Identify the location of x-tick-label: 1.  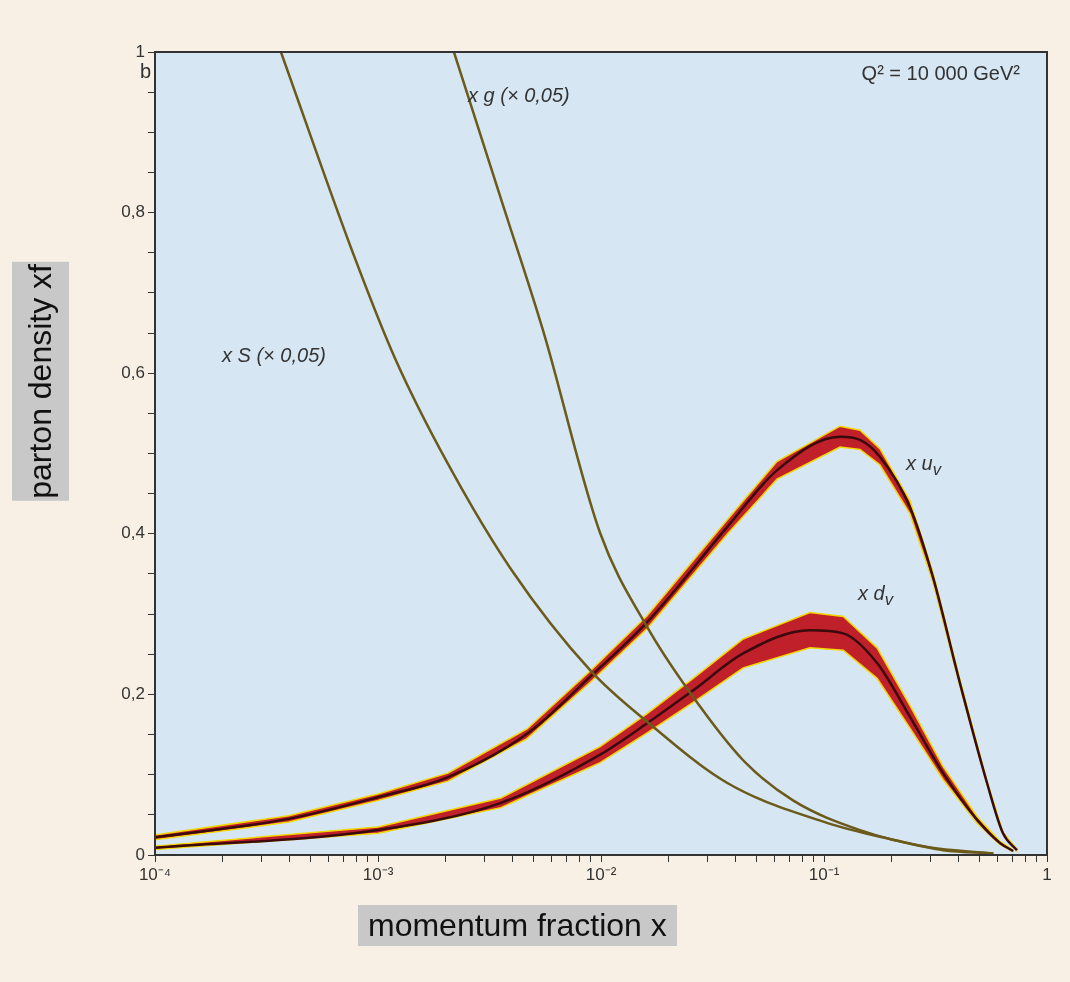
(1047, 874).